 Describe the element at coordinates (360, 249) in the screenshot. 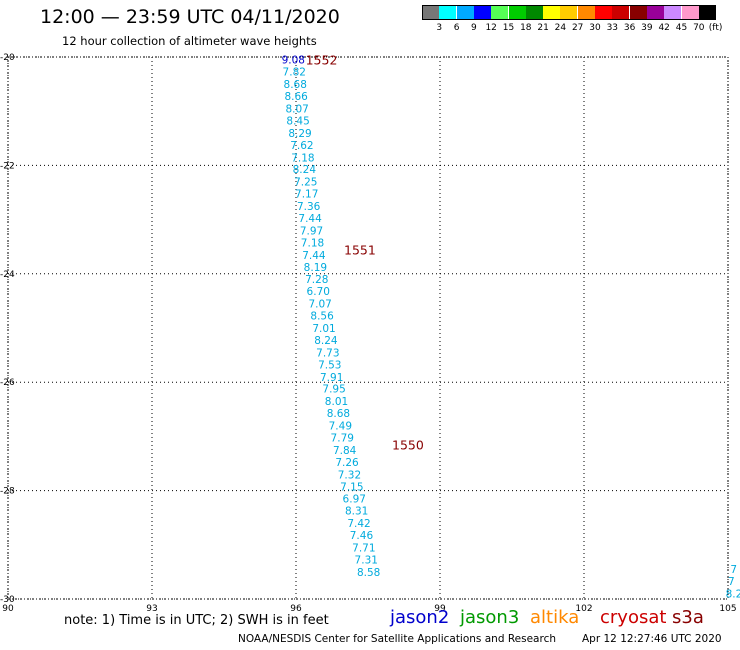

I see `orbit-pass-label: 1551` at that location.